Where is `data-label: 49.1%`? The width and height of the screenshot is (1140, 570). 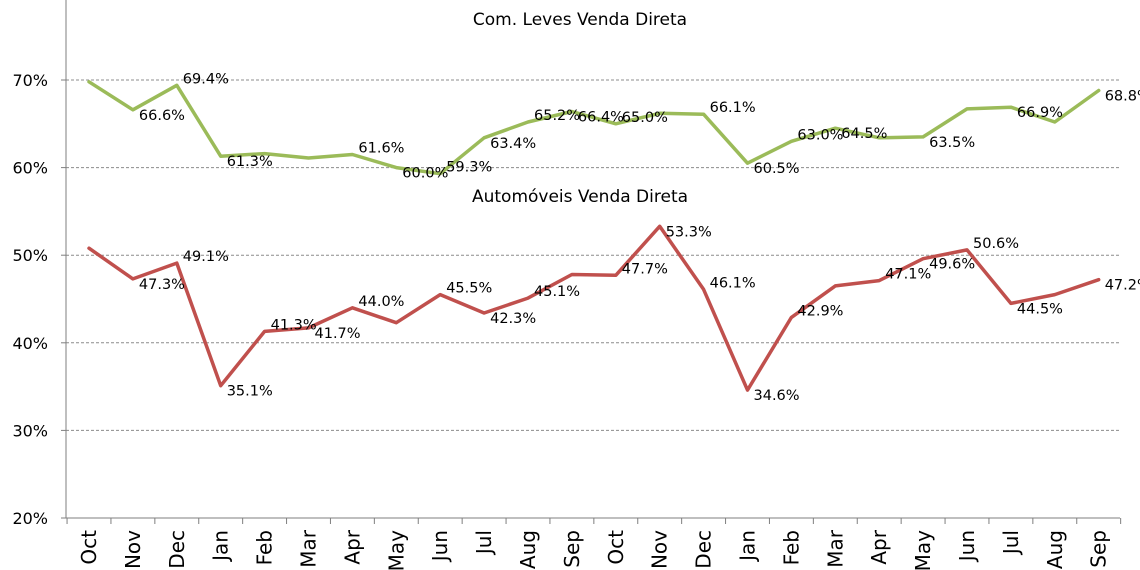 data-label: 49.1% is located at coordinates (206, 257).